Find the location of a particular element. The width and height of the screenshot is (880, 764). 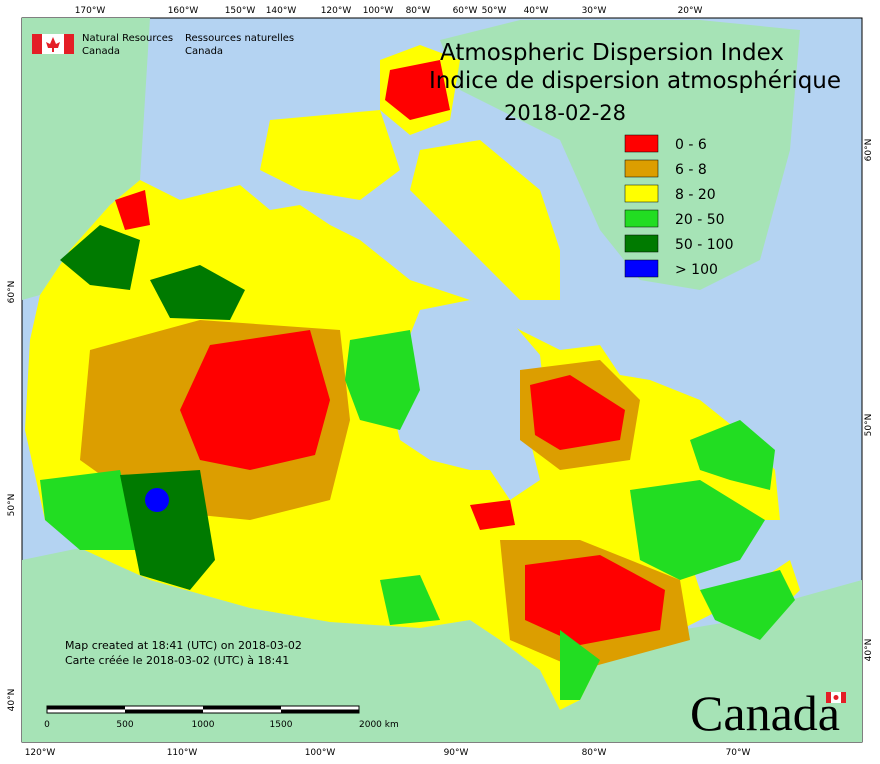

note: Map created at 18:41 (UTC) on 2018-03-02 is located at coordinates (183, 645).